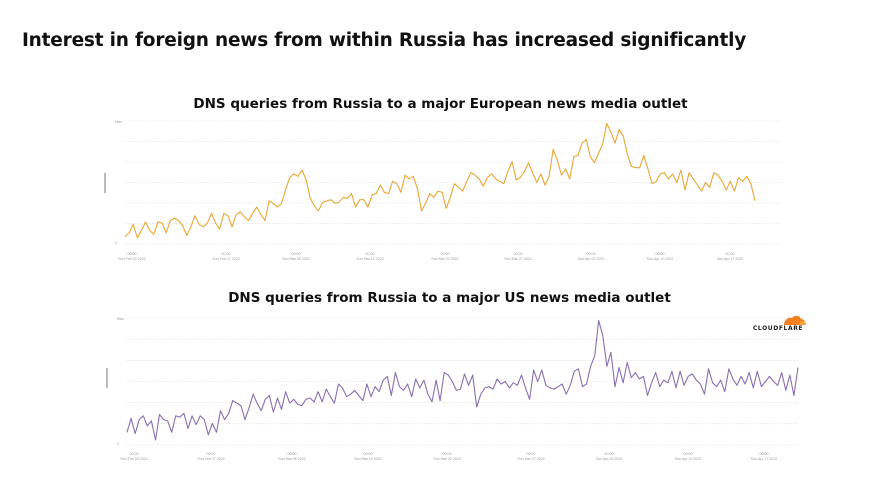  What do you see at coordinates (778, 324) in the screenshot?
I see `cloudflare-logo: CLOUDFLARE` at bounding box center [778, 324].